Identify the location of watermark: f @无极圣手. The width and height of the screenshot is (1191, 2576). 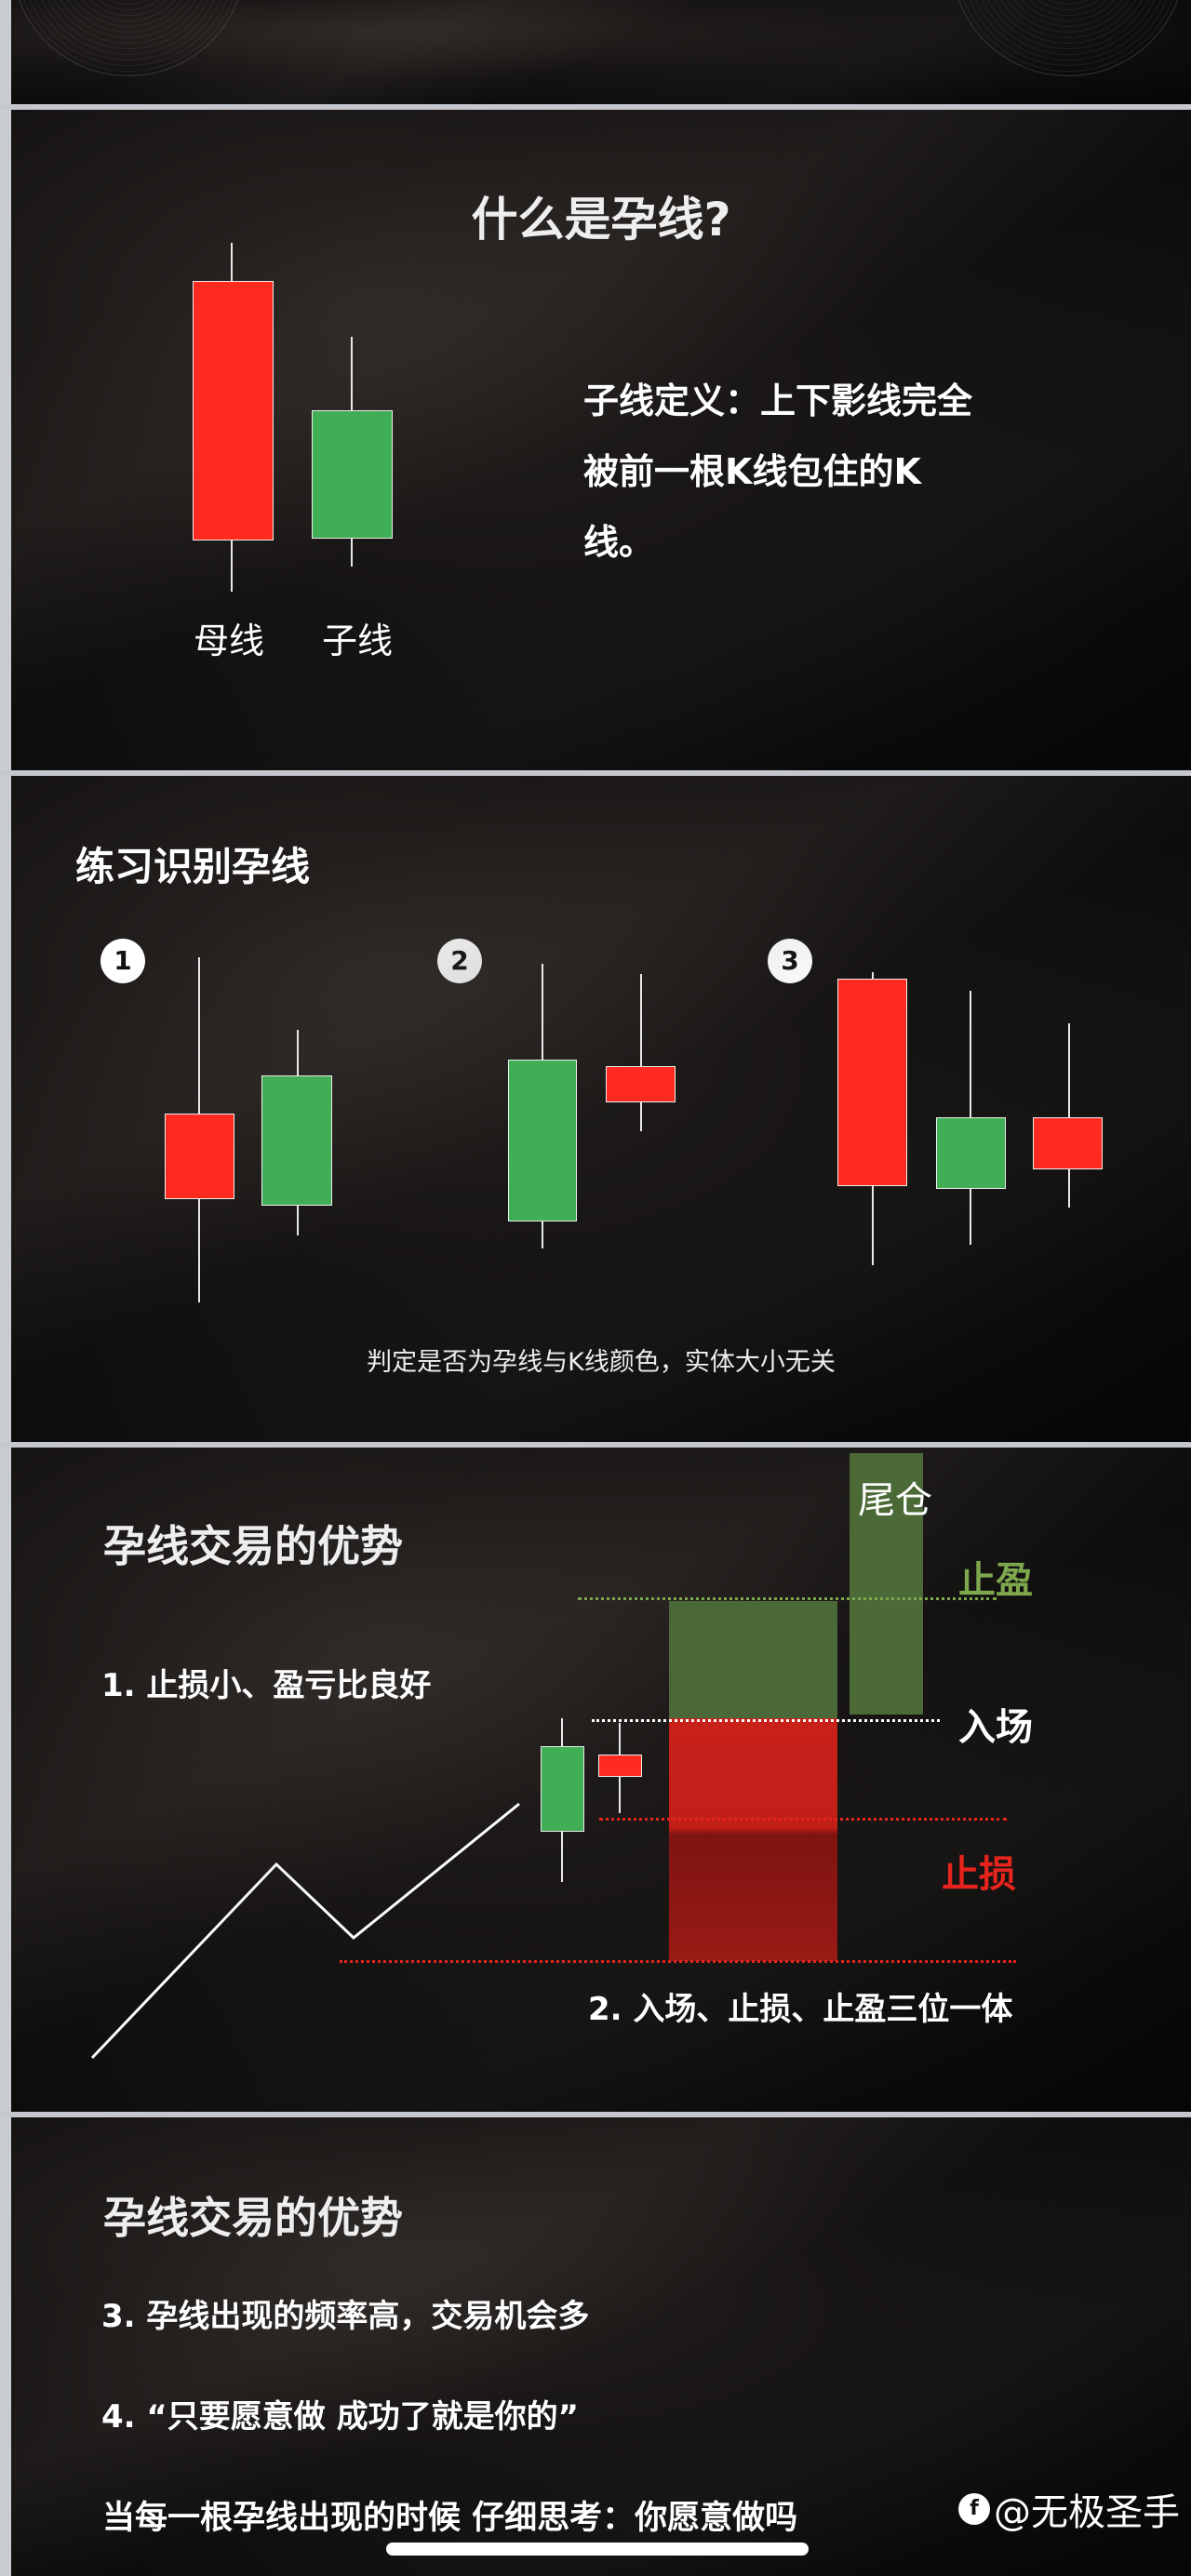
(1069, 2509).